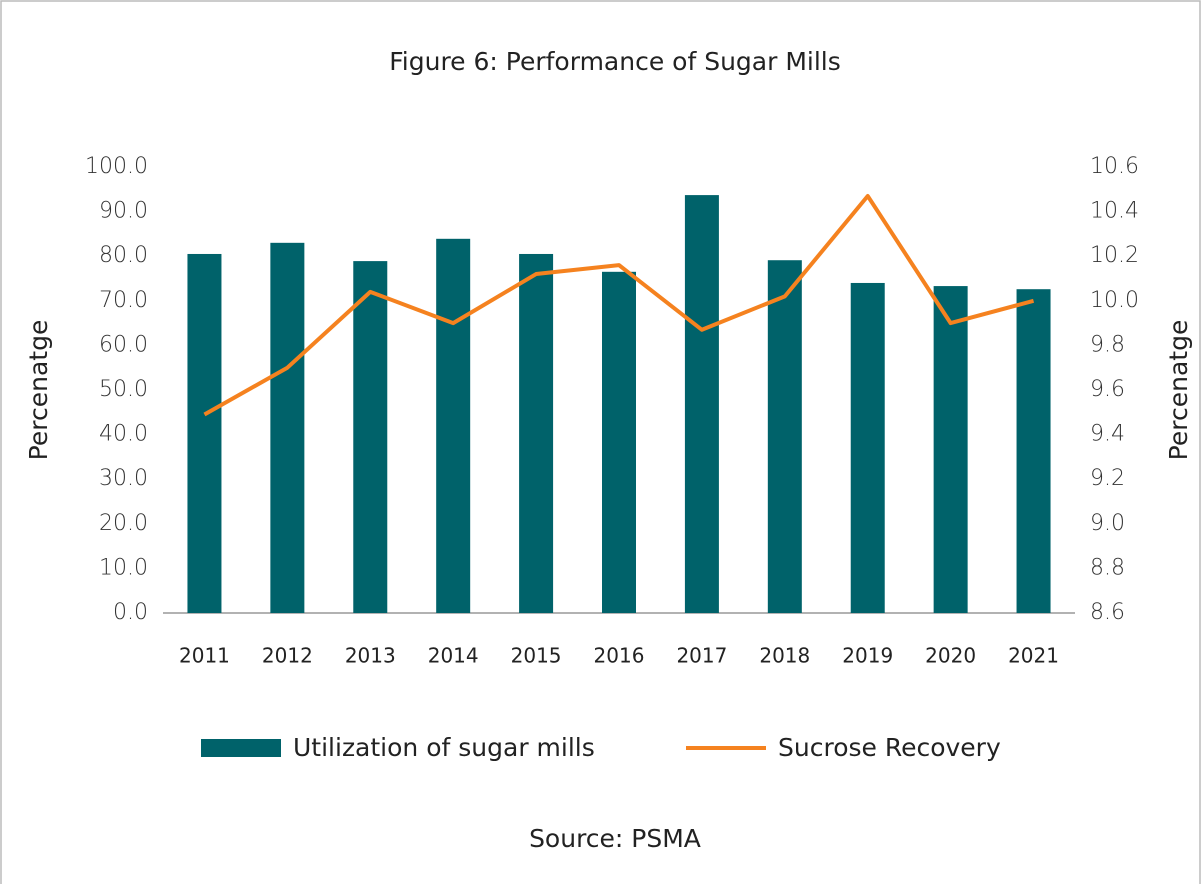  What do you see at coordinates (1178, 390) in the screenshot?
I see `y2-axis-title: Percenatge` at bounding box center [1178, 390].